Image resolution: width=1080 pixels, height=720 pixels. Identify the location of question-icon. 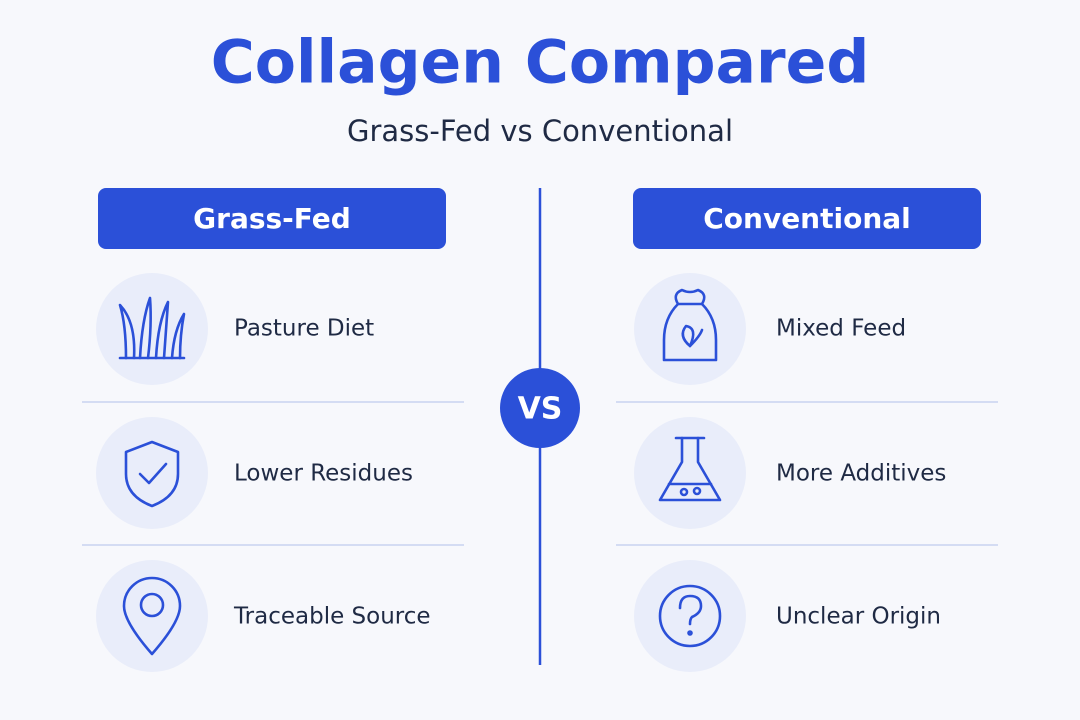
(690, 616).